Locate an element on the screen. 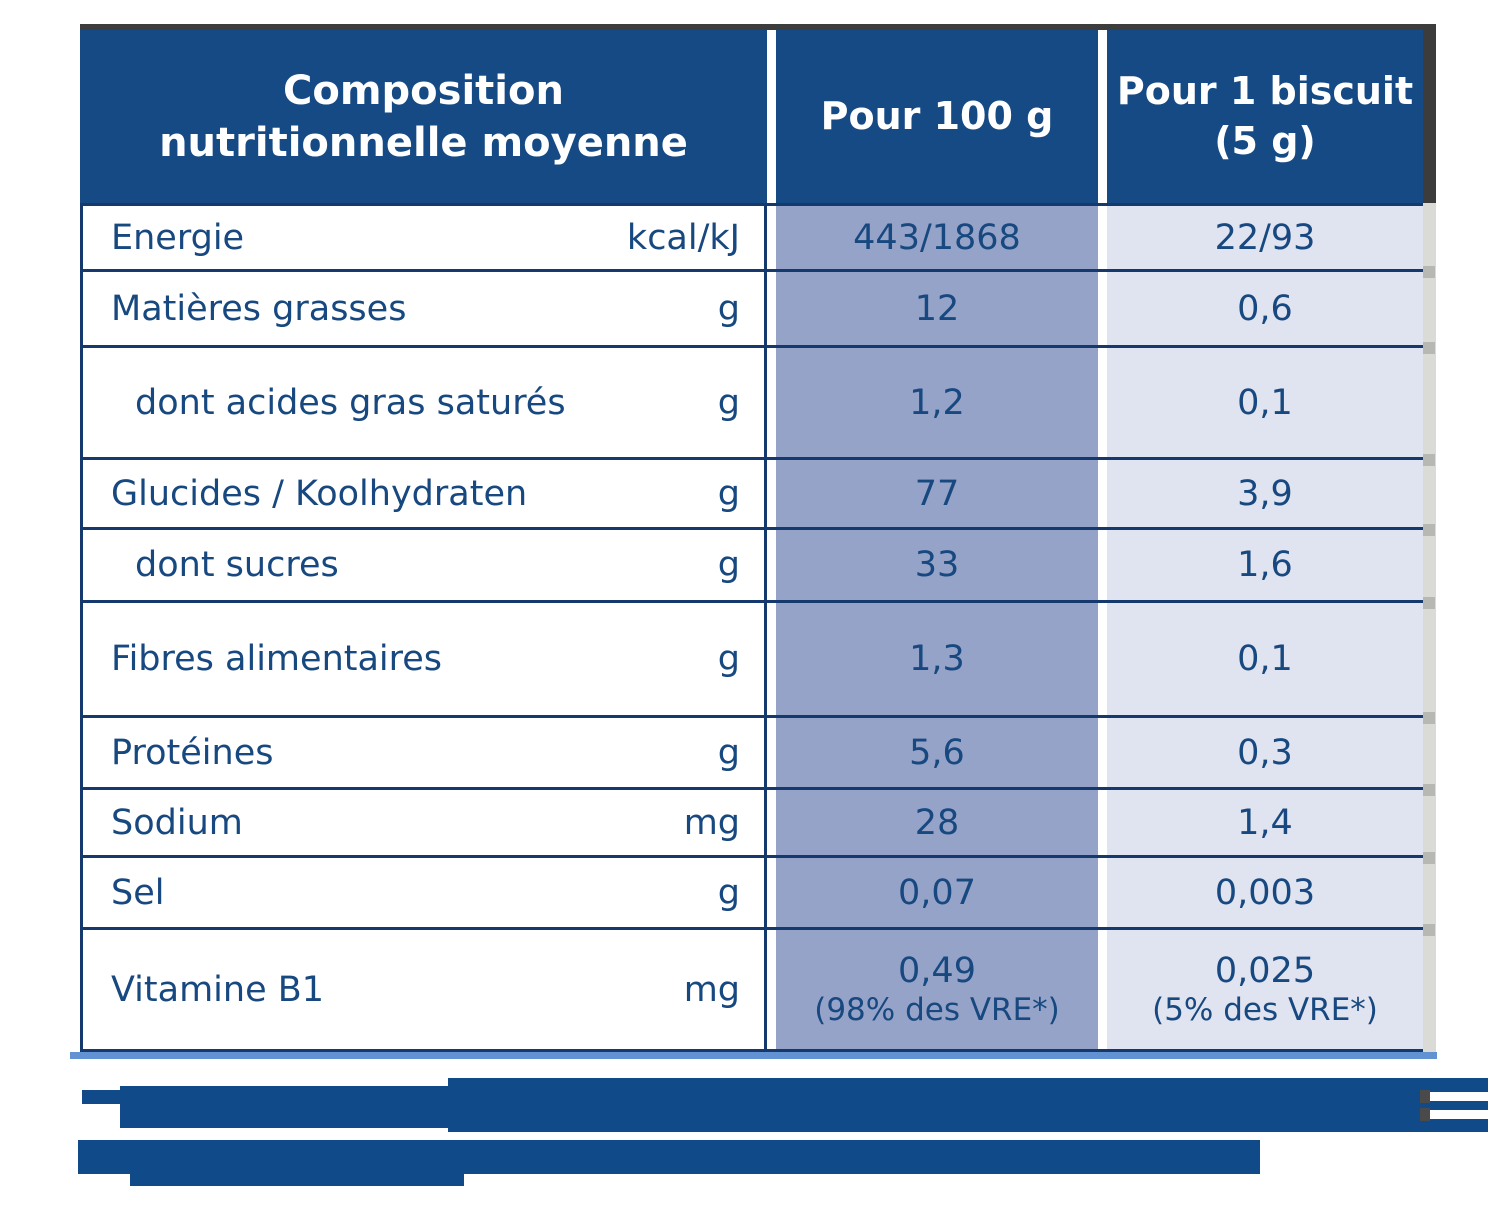 The height and width of the screenshot is (1229, 1500). header-per-biscuit-line1: Pour 1 biscuit is located at coordinates (1265, 91).